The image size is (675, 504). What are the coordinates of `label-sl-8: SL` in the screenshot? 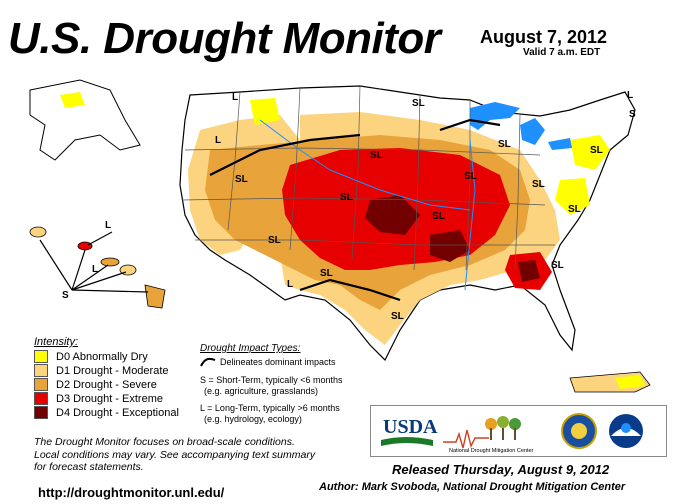 It's located at (470, 176).